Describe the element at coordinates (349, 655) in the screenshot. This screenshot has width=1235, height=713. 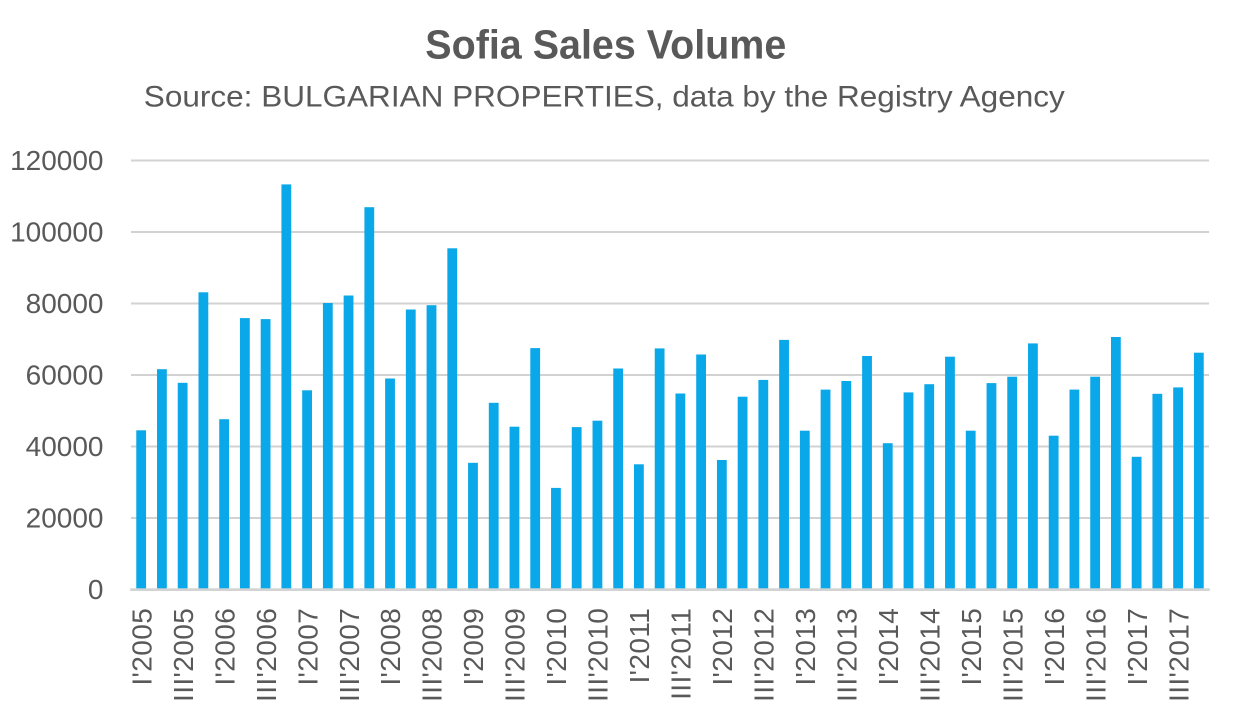
I see `svg-text: III'2007` at that location.